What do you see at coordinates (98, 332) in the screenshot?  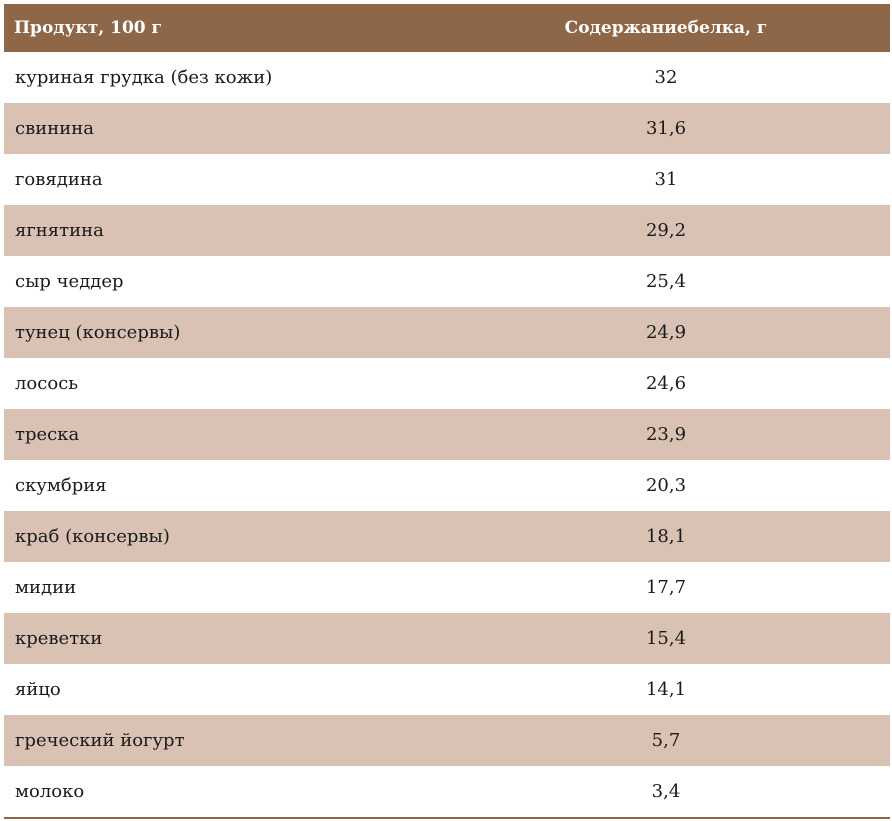 I see `cell-product: тунец (консервы)` at bounding box center [98, 332].